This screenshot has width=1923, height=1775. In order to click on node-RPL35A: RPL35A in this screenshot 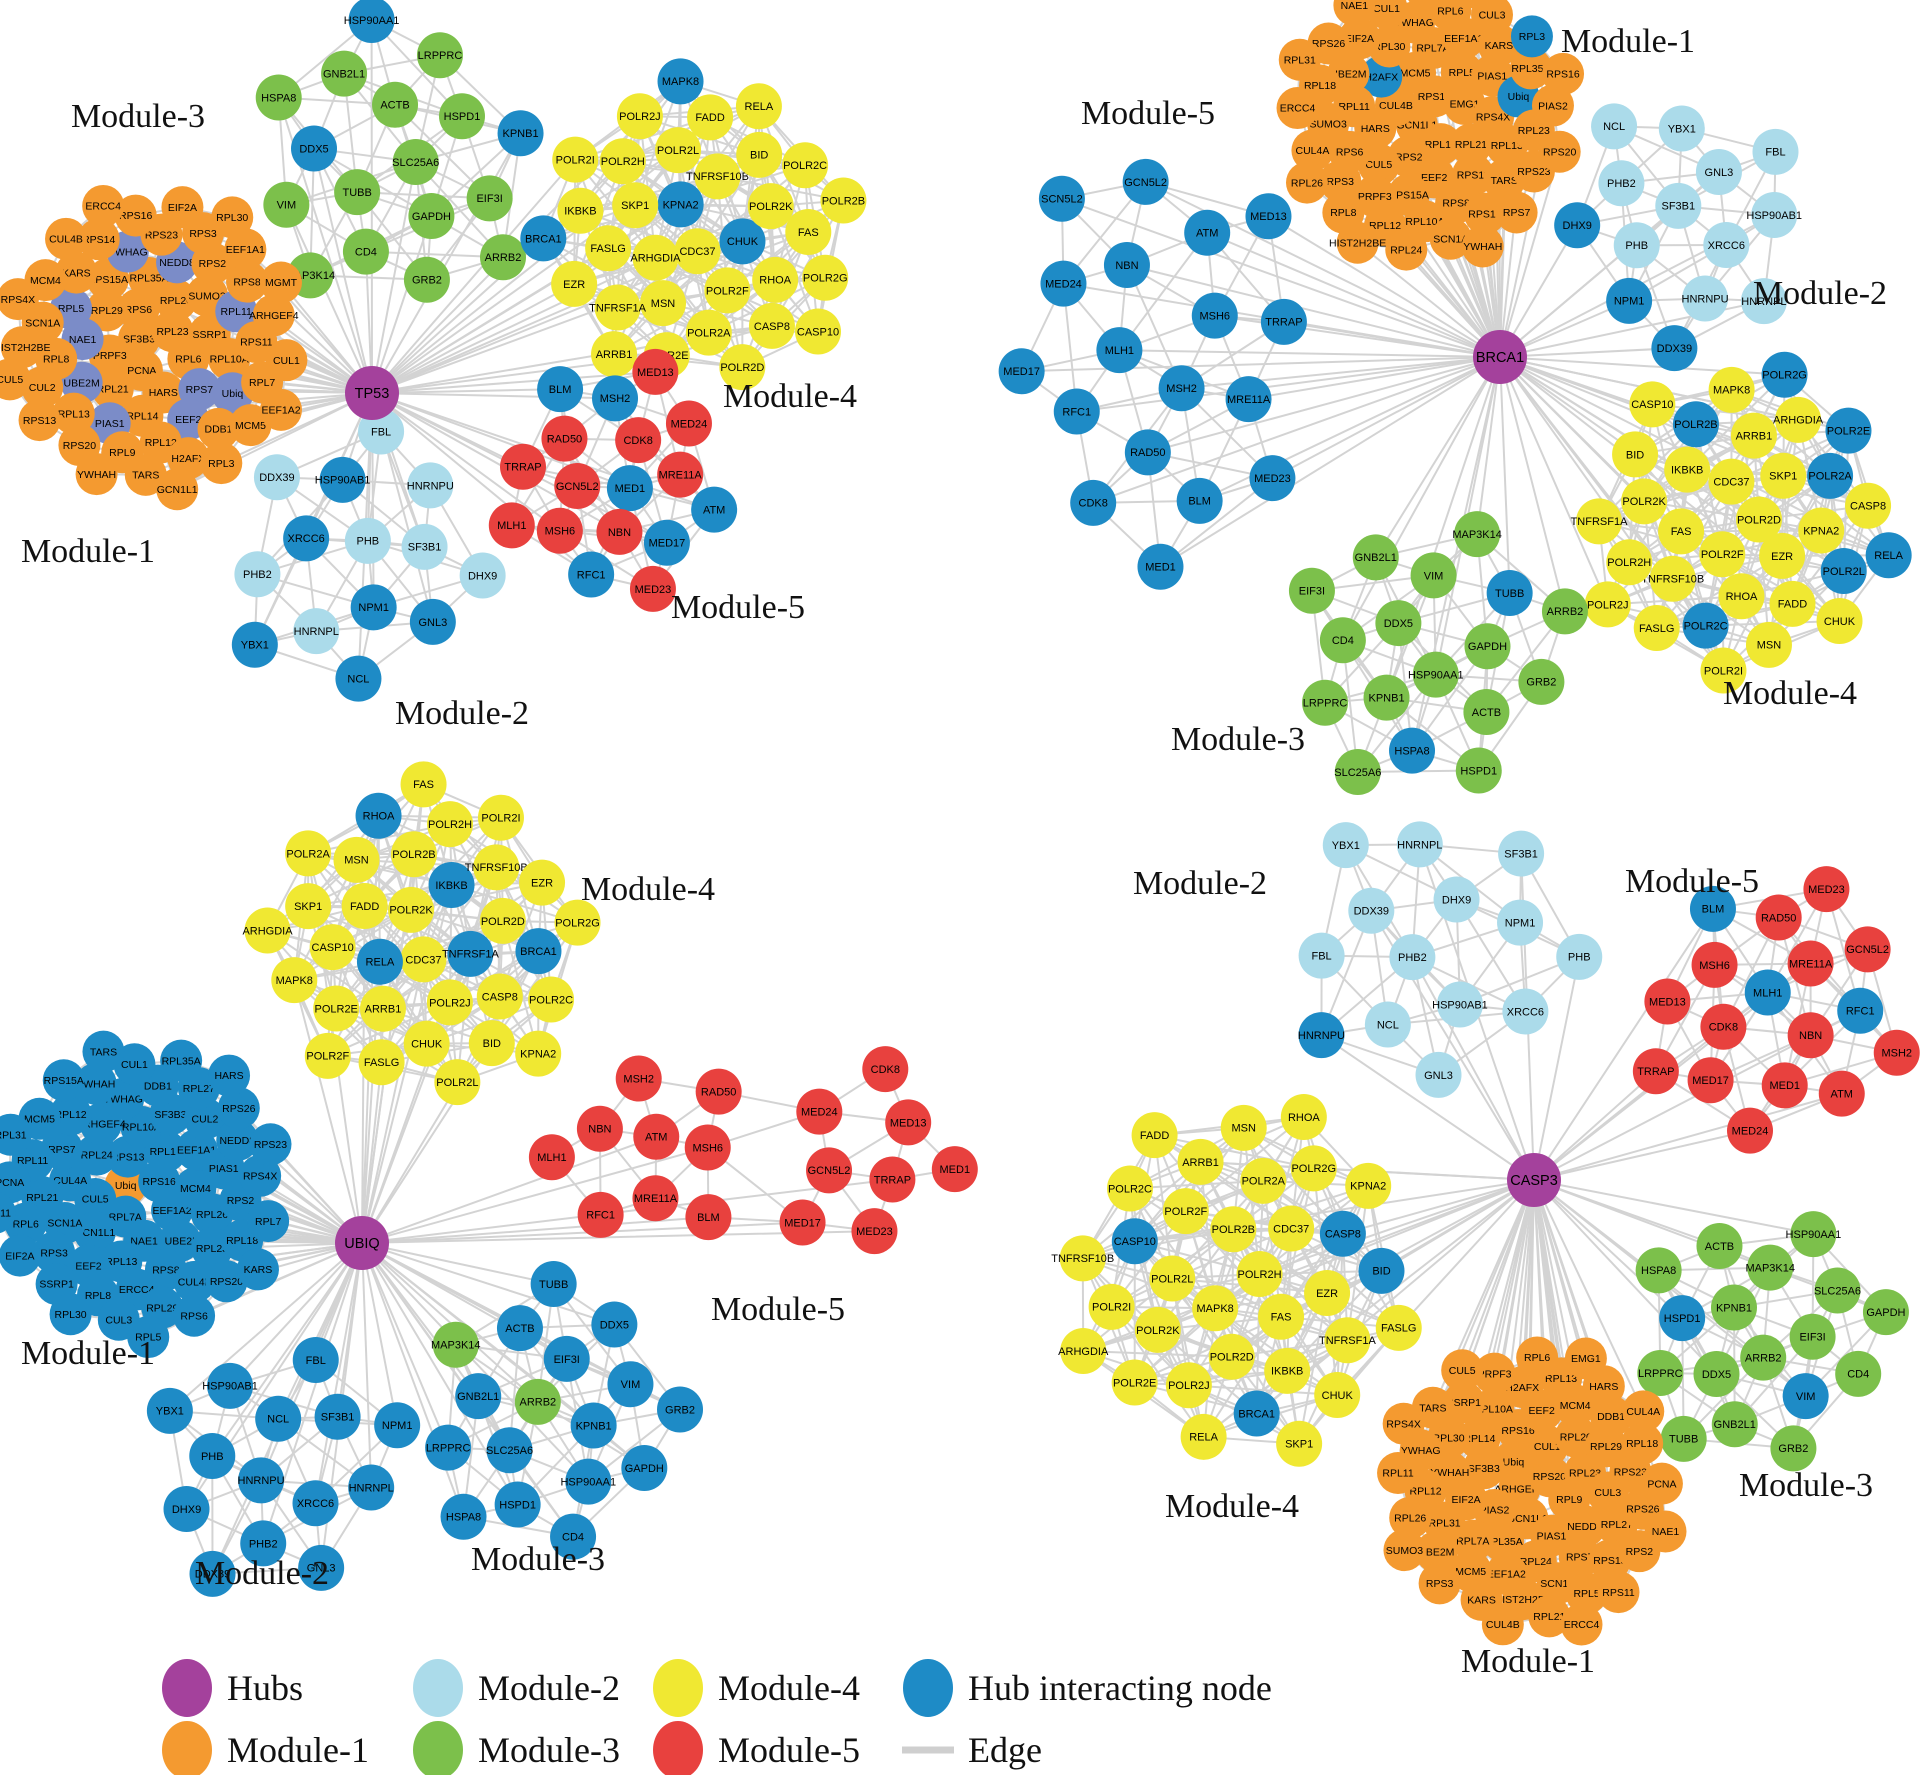, I will do `click(1530, 68)`.